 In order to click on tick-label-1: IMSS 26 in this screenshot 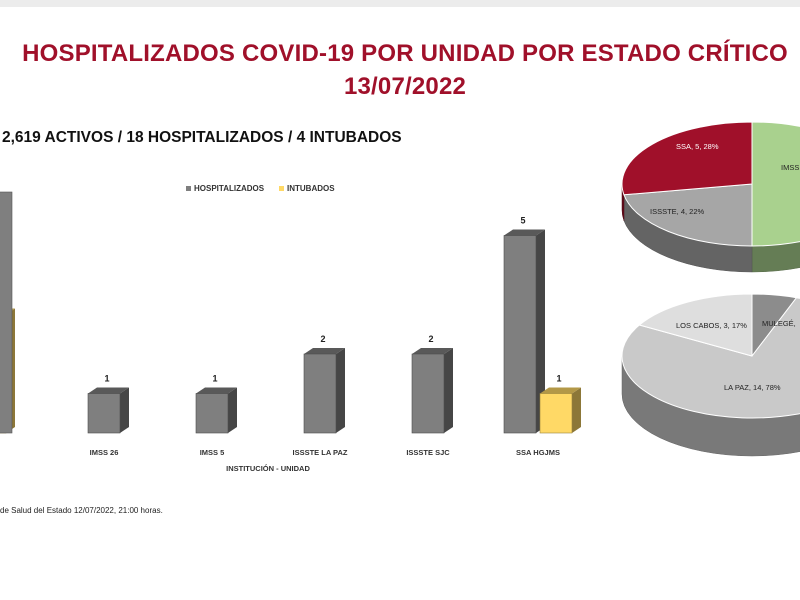, I will do `click(104, 452)`.